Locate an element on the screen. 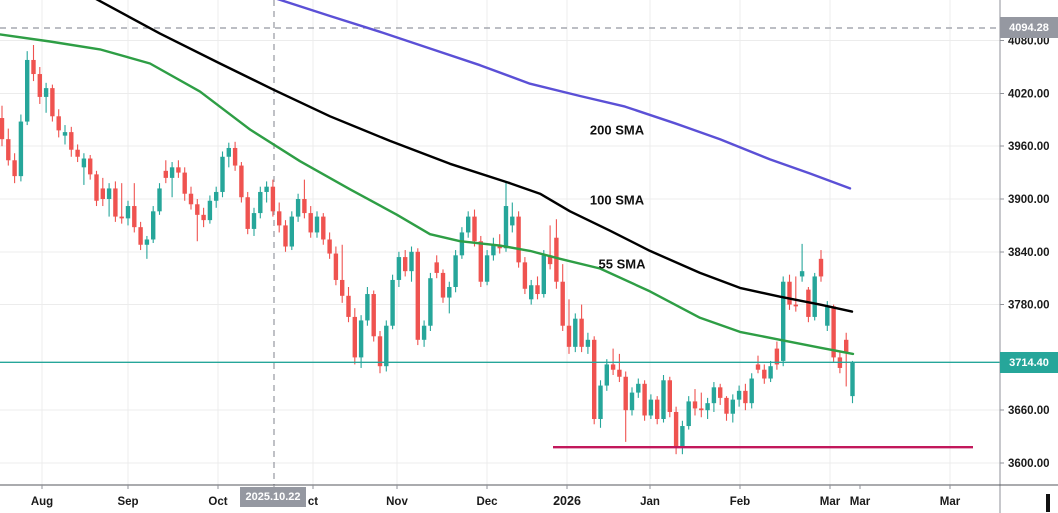 The image size is (1058, 513). price-tick-label: 3660.00 is located at coordinates (1029, 411).